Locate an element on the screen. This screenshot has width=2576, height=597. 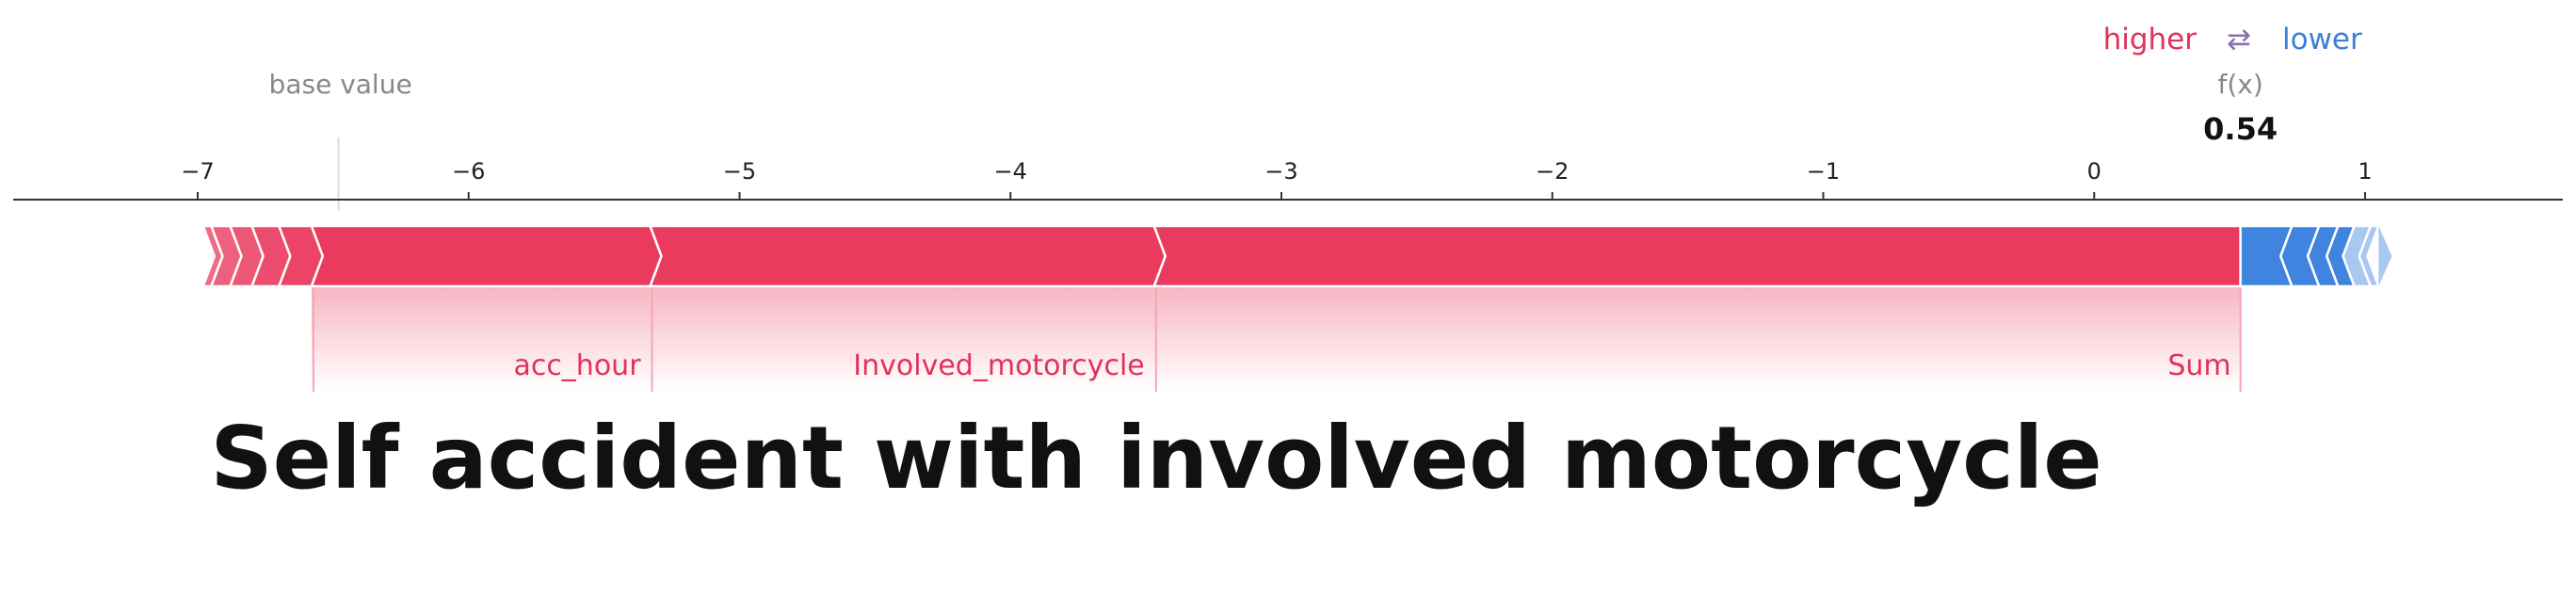
x-tick-label-5: −2 is located at coordinates (1552, 172).